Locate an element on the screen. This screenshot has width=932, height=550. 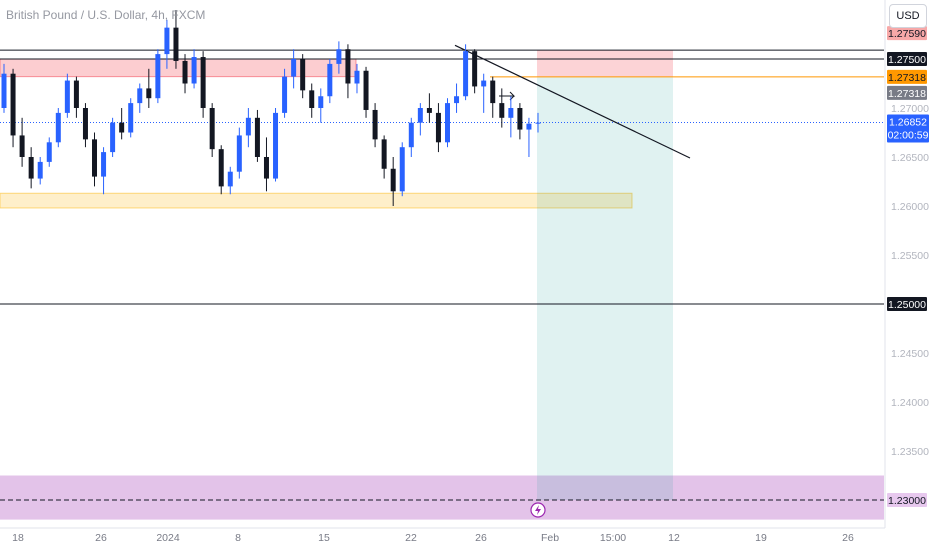
target-zone is located at coordinates (442, 497).